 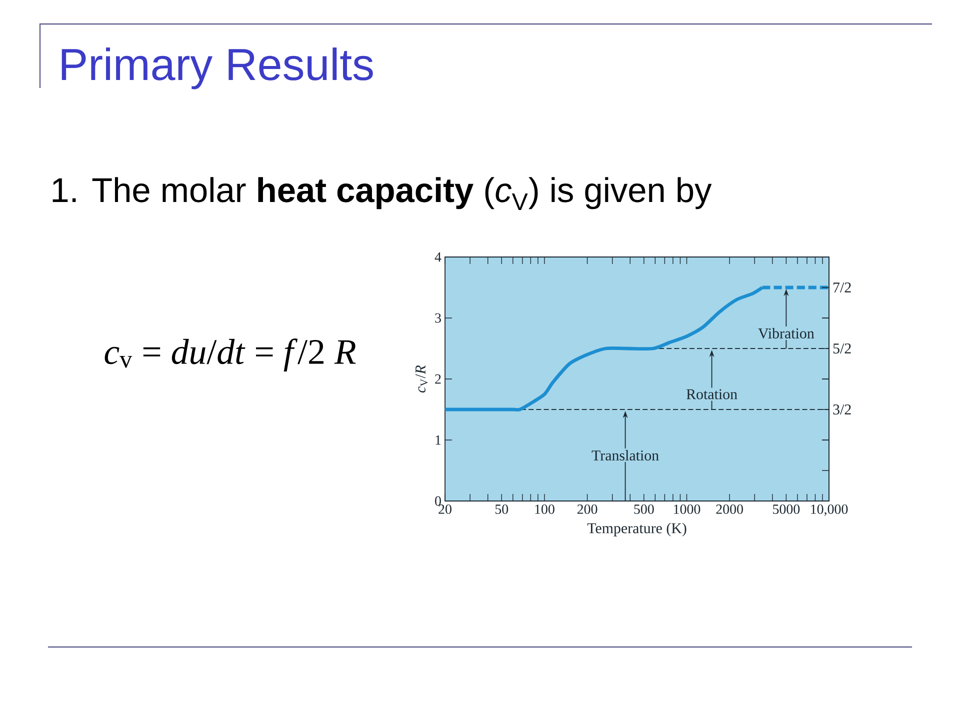 What do you see at coordinates (438, 440) in the screenshot?
I see `y-tick-label: 1` at bounding box center [438, 440].